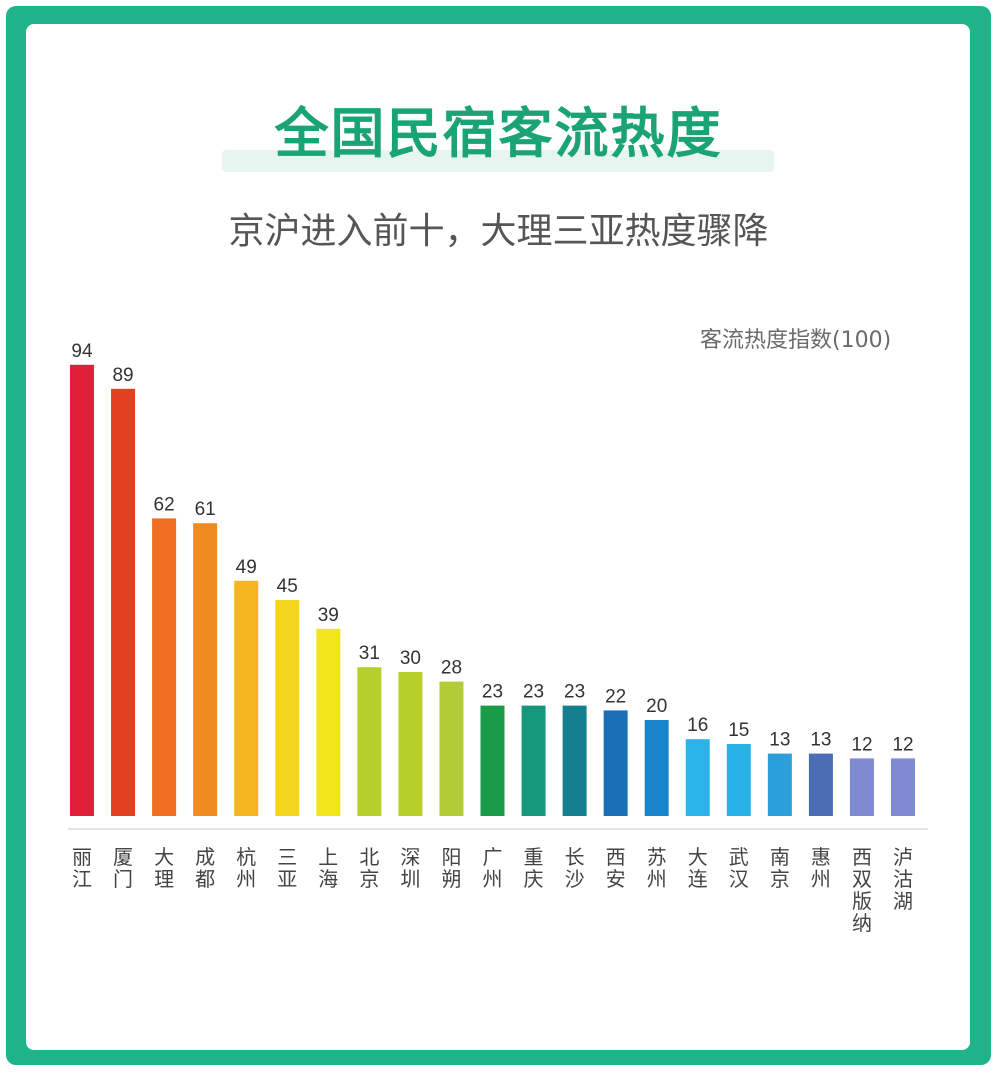 This screenshot has width=997, height=1073. What do you see at coordinates (246, 567) in the screenshot?
I see `value-label: 49` at bounding box center [246, 567].